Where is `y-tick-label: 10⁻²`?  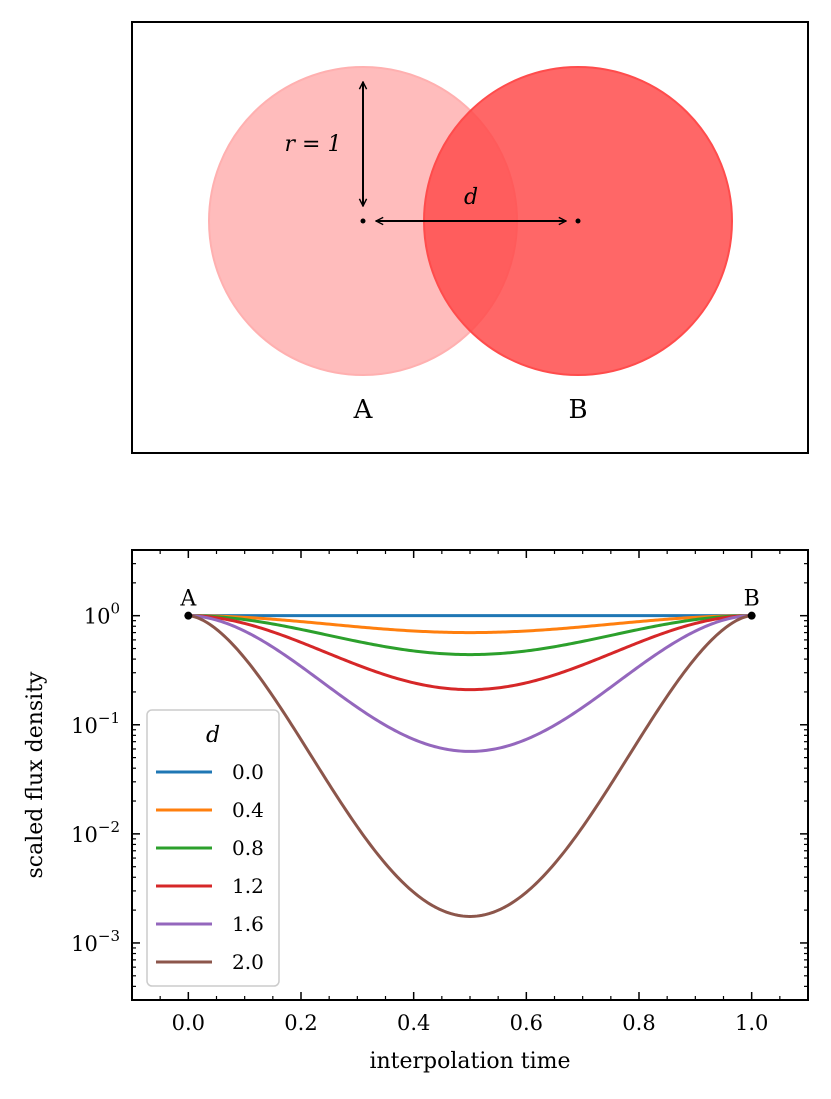
y-tick-label: 10⁻² is located at coordinates (95, 832).